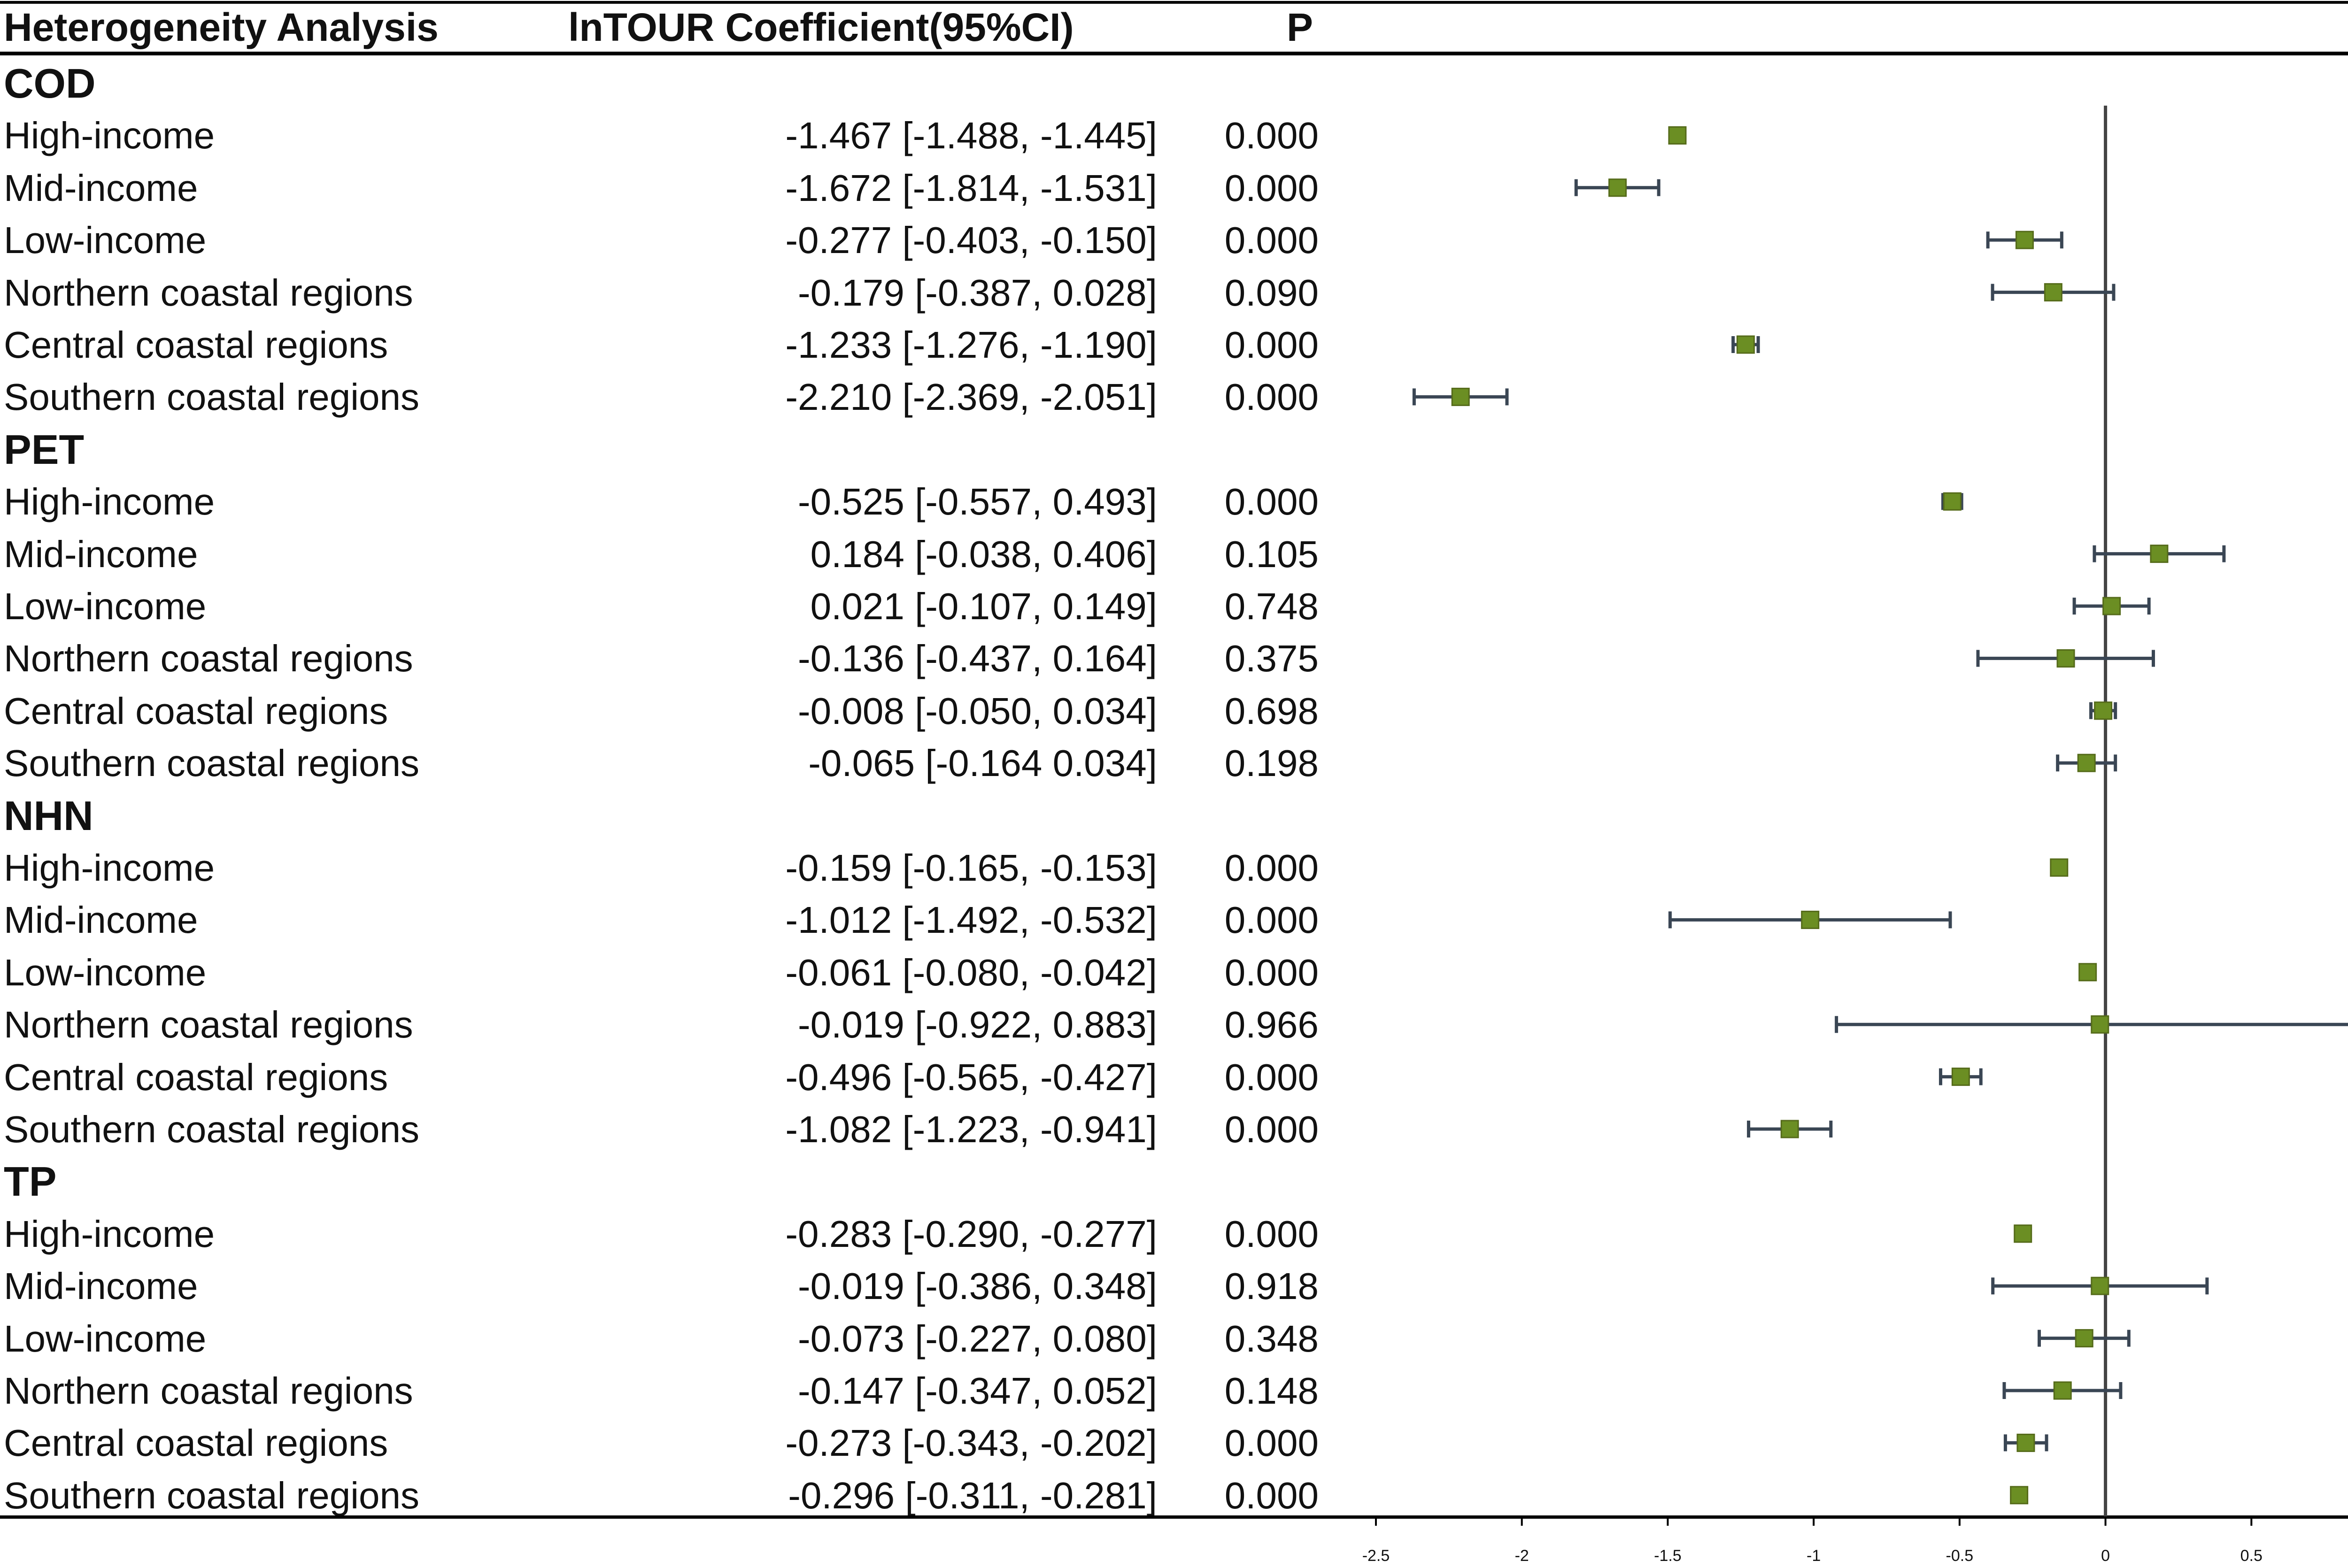 The width and height of the screenshot is (2348, 1568). Describe the element at coordinates (1174, 3) in the screenshot. I see `top-rule` at that location.